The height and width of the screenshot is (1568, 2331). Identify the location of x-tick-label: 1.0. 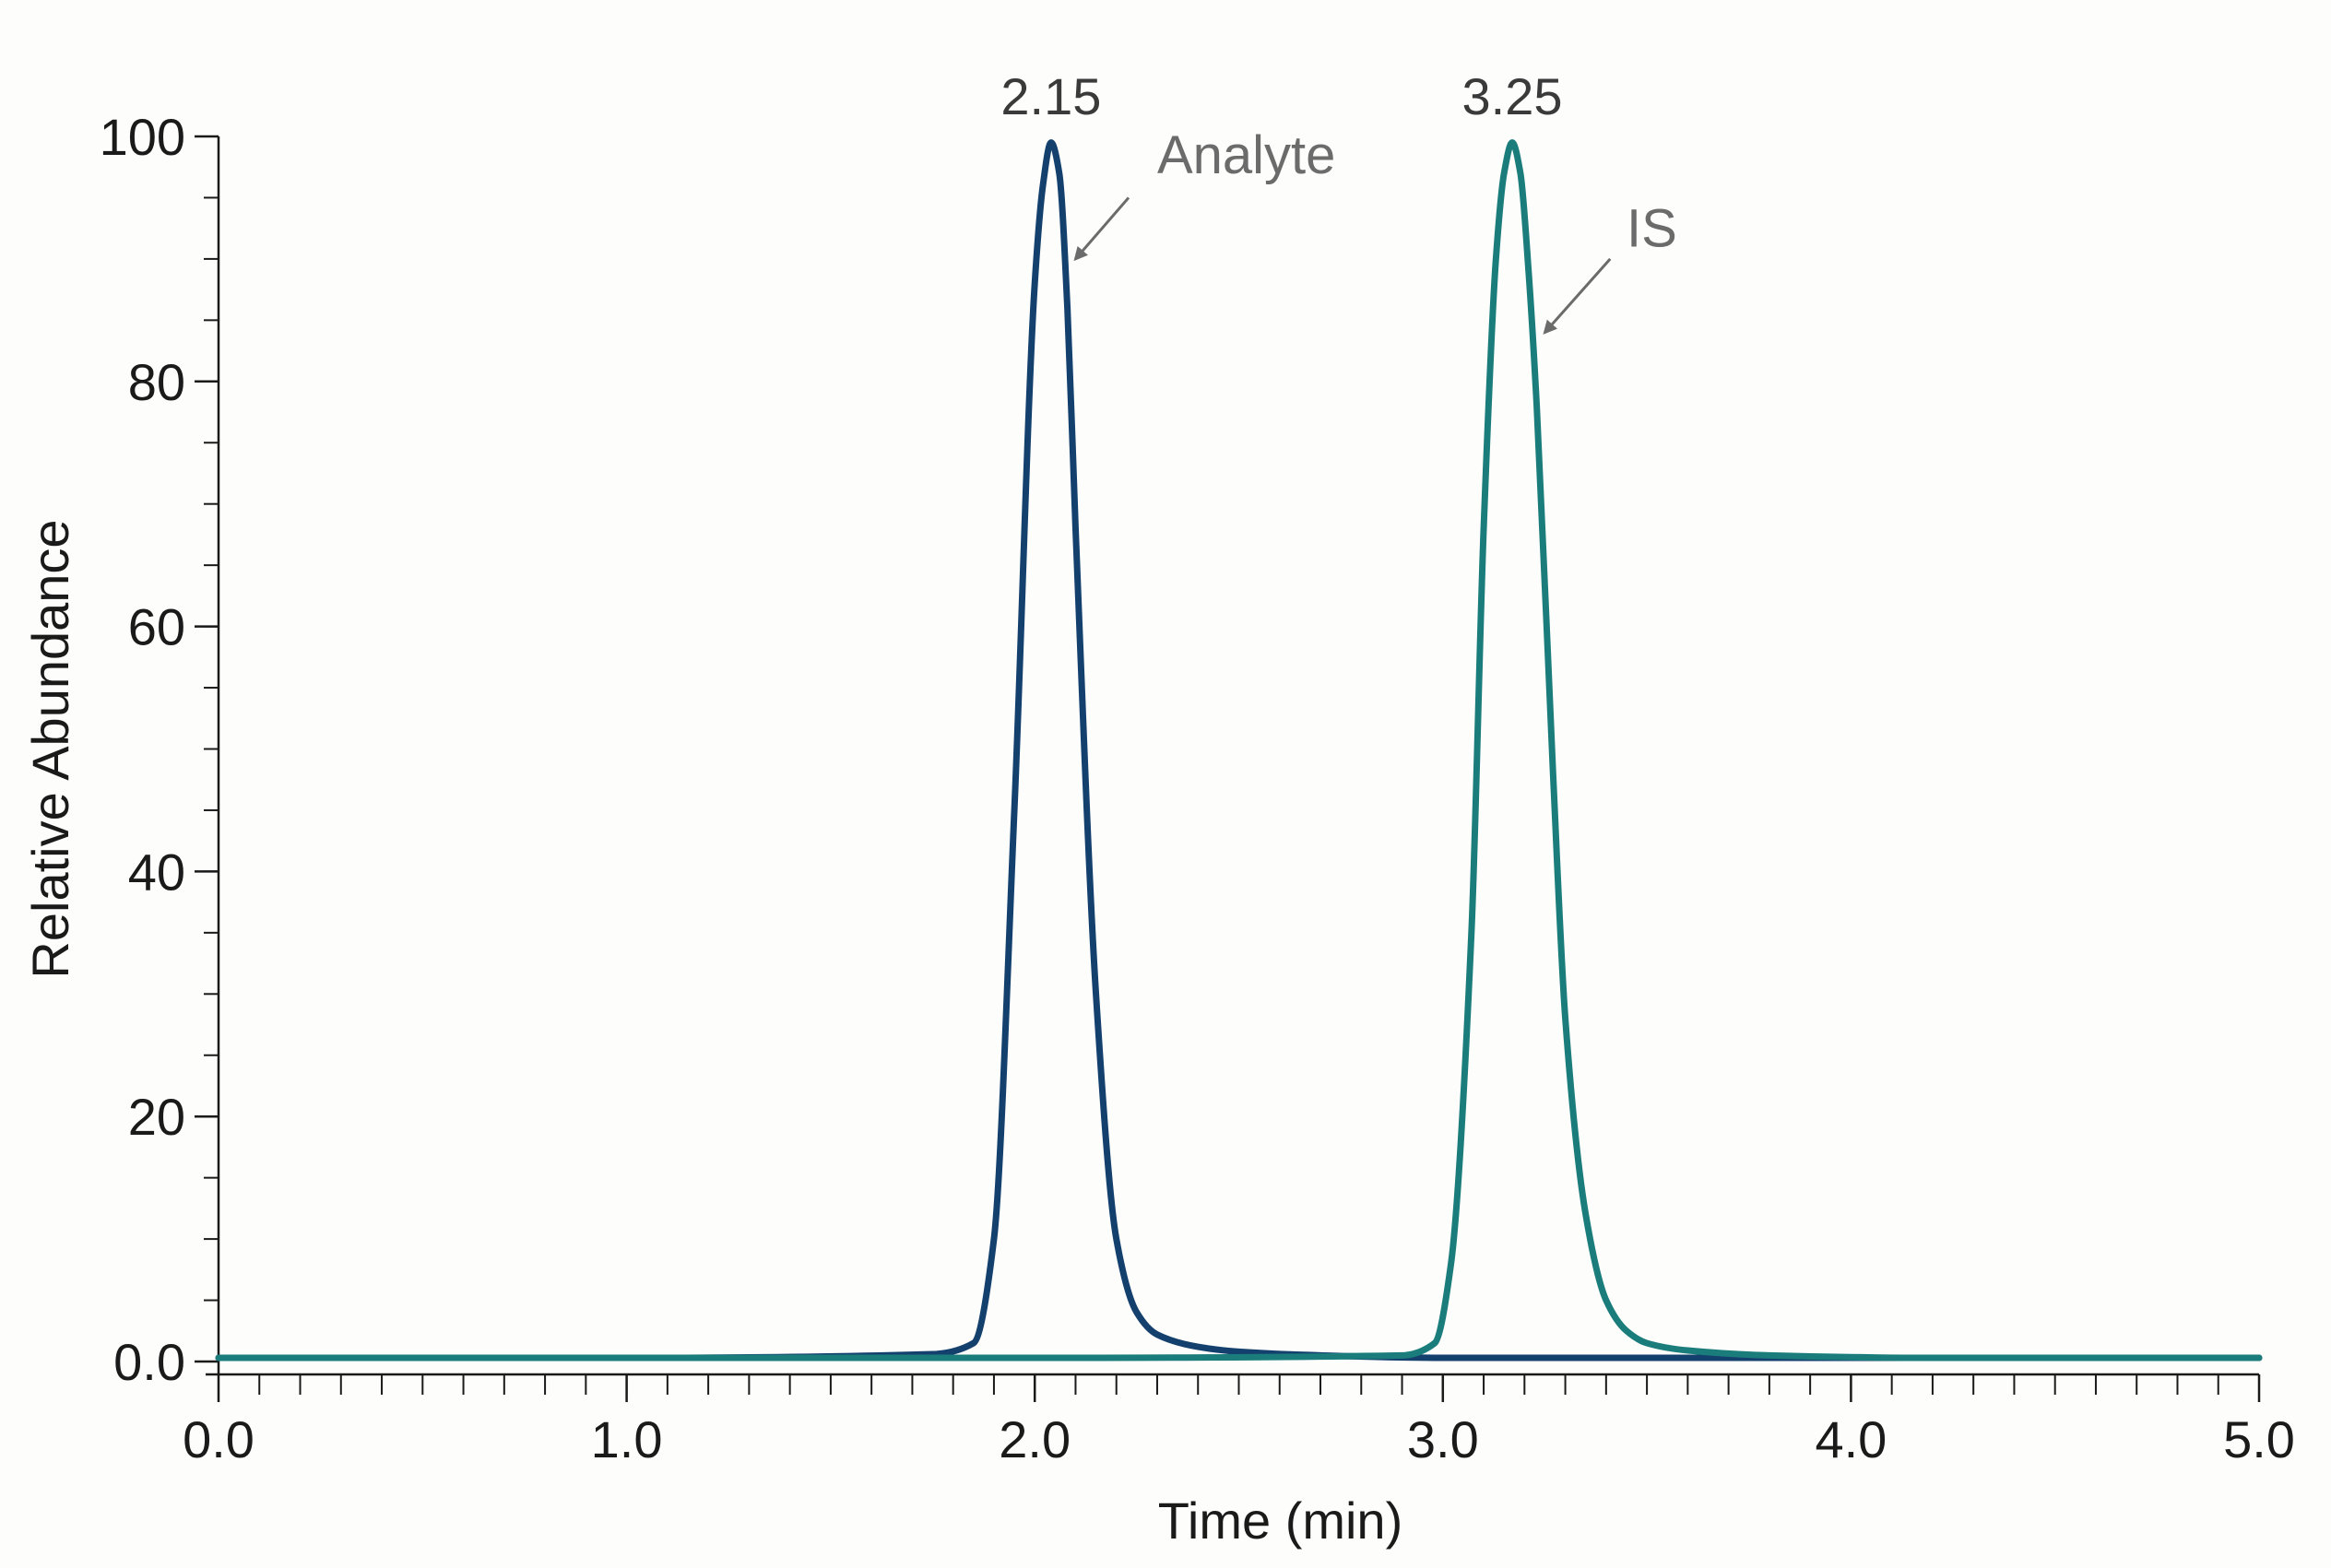
(627, 1439).